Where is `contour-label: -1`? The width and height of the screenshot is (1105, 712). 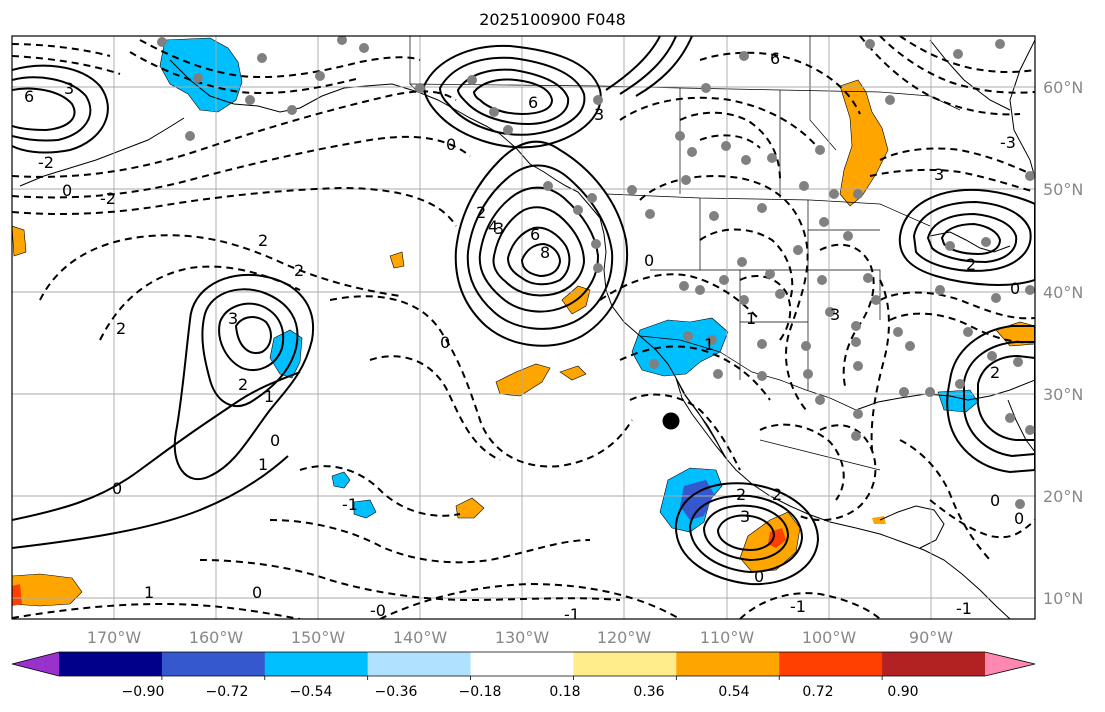 contour-label: -1 is located at coordinates (572, 614).